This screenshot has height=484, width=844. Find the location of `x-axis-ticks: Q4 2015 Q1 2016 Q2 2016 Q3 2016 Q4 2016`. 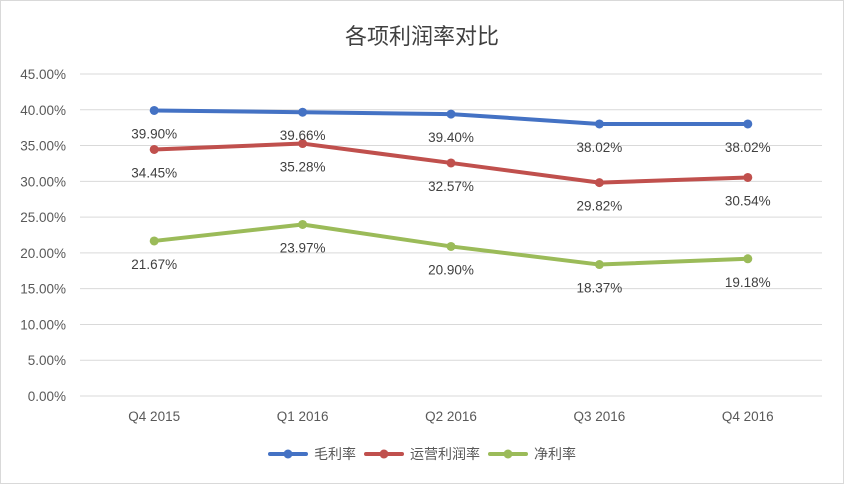

x-axis-ticks: Q4 2015 Q1 2016 Q2 2016 Q3 2016 Q4 2016 is located at coordinates (450, 416).